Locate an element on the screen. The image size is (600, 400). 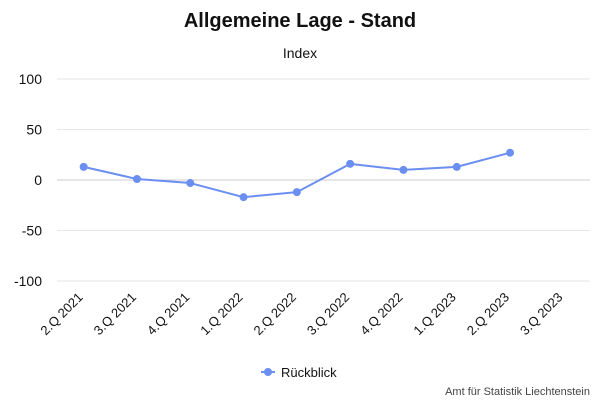
x-tick-label: 3.Q 2023 is located at coordinates (541, 314).